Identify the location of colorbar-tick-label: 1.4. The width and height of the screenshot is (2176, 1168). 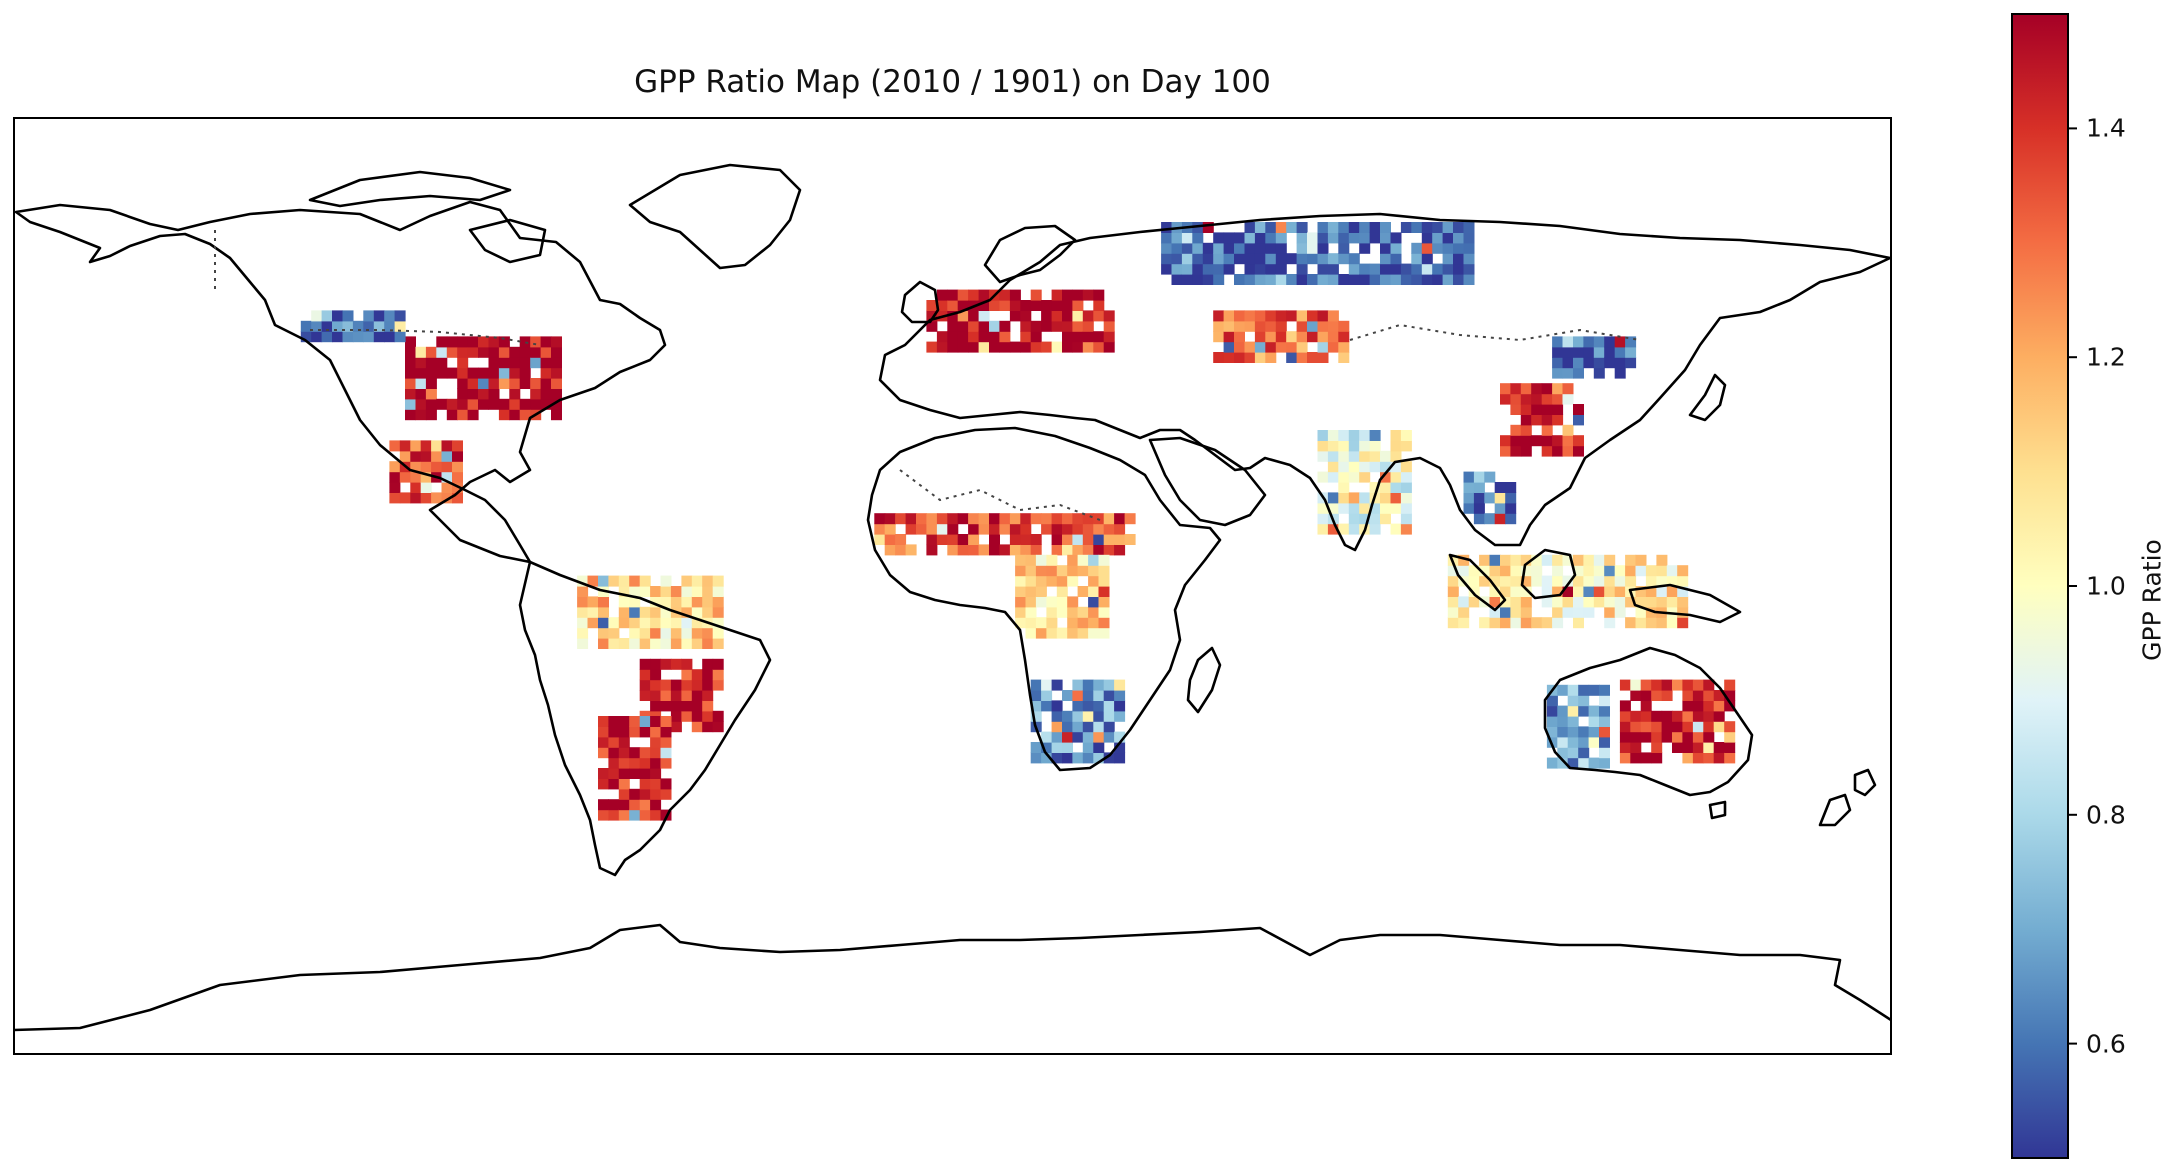
(2106, 128).